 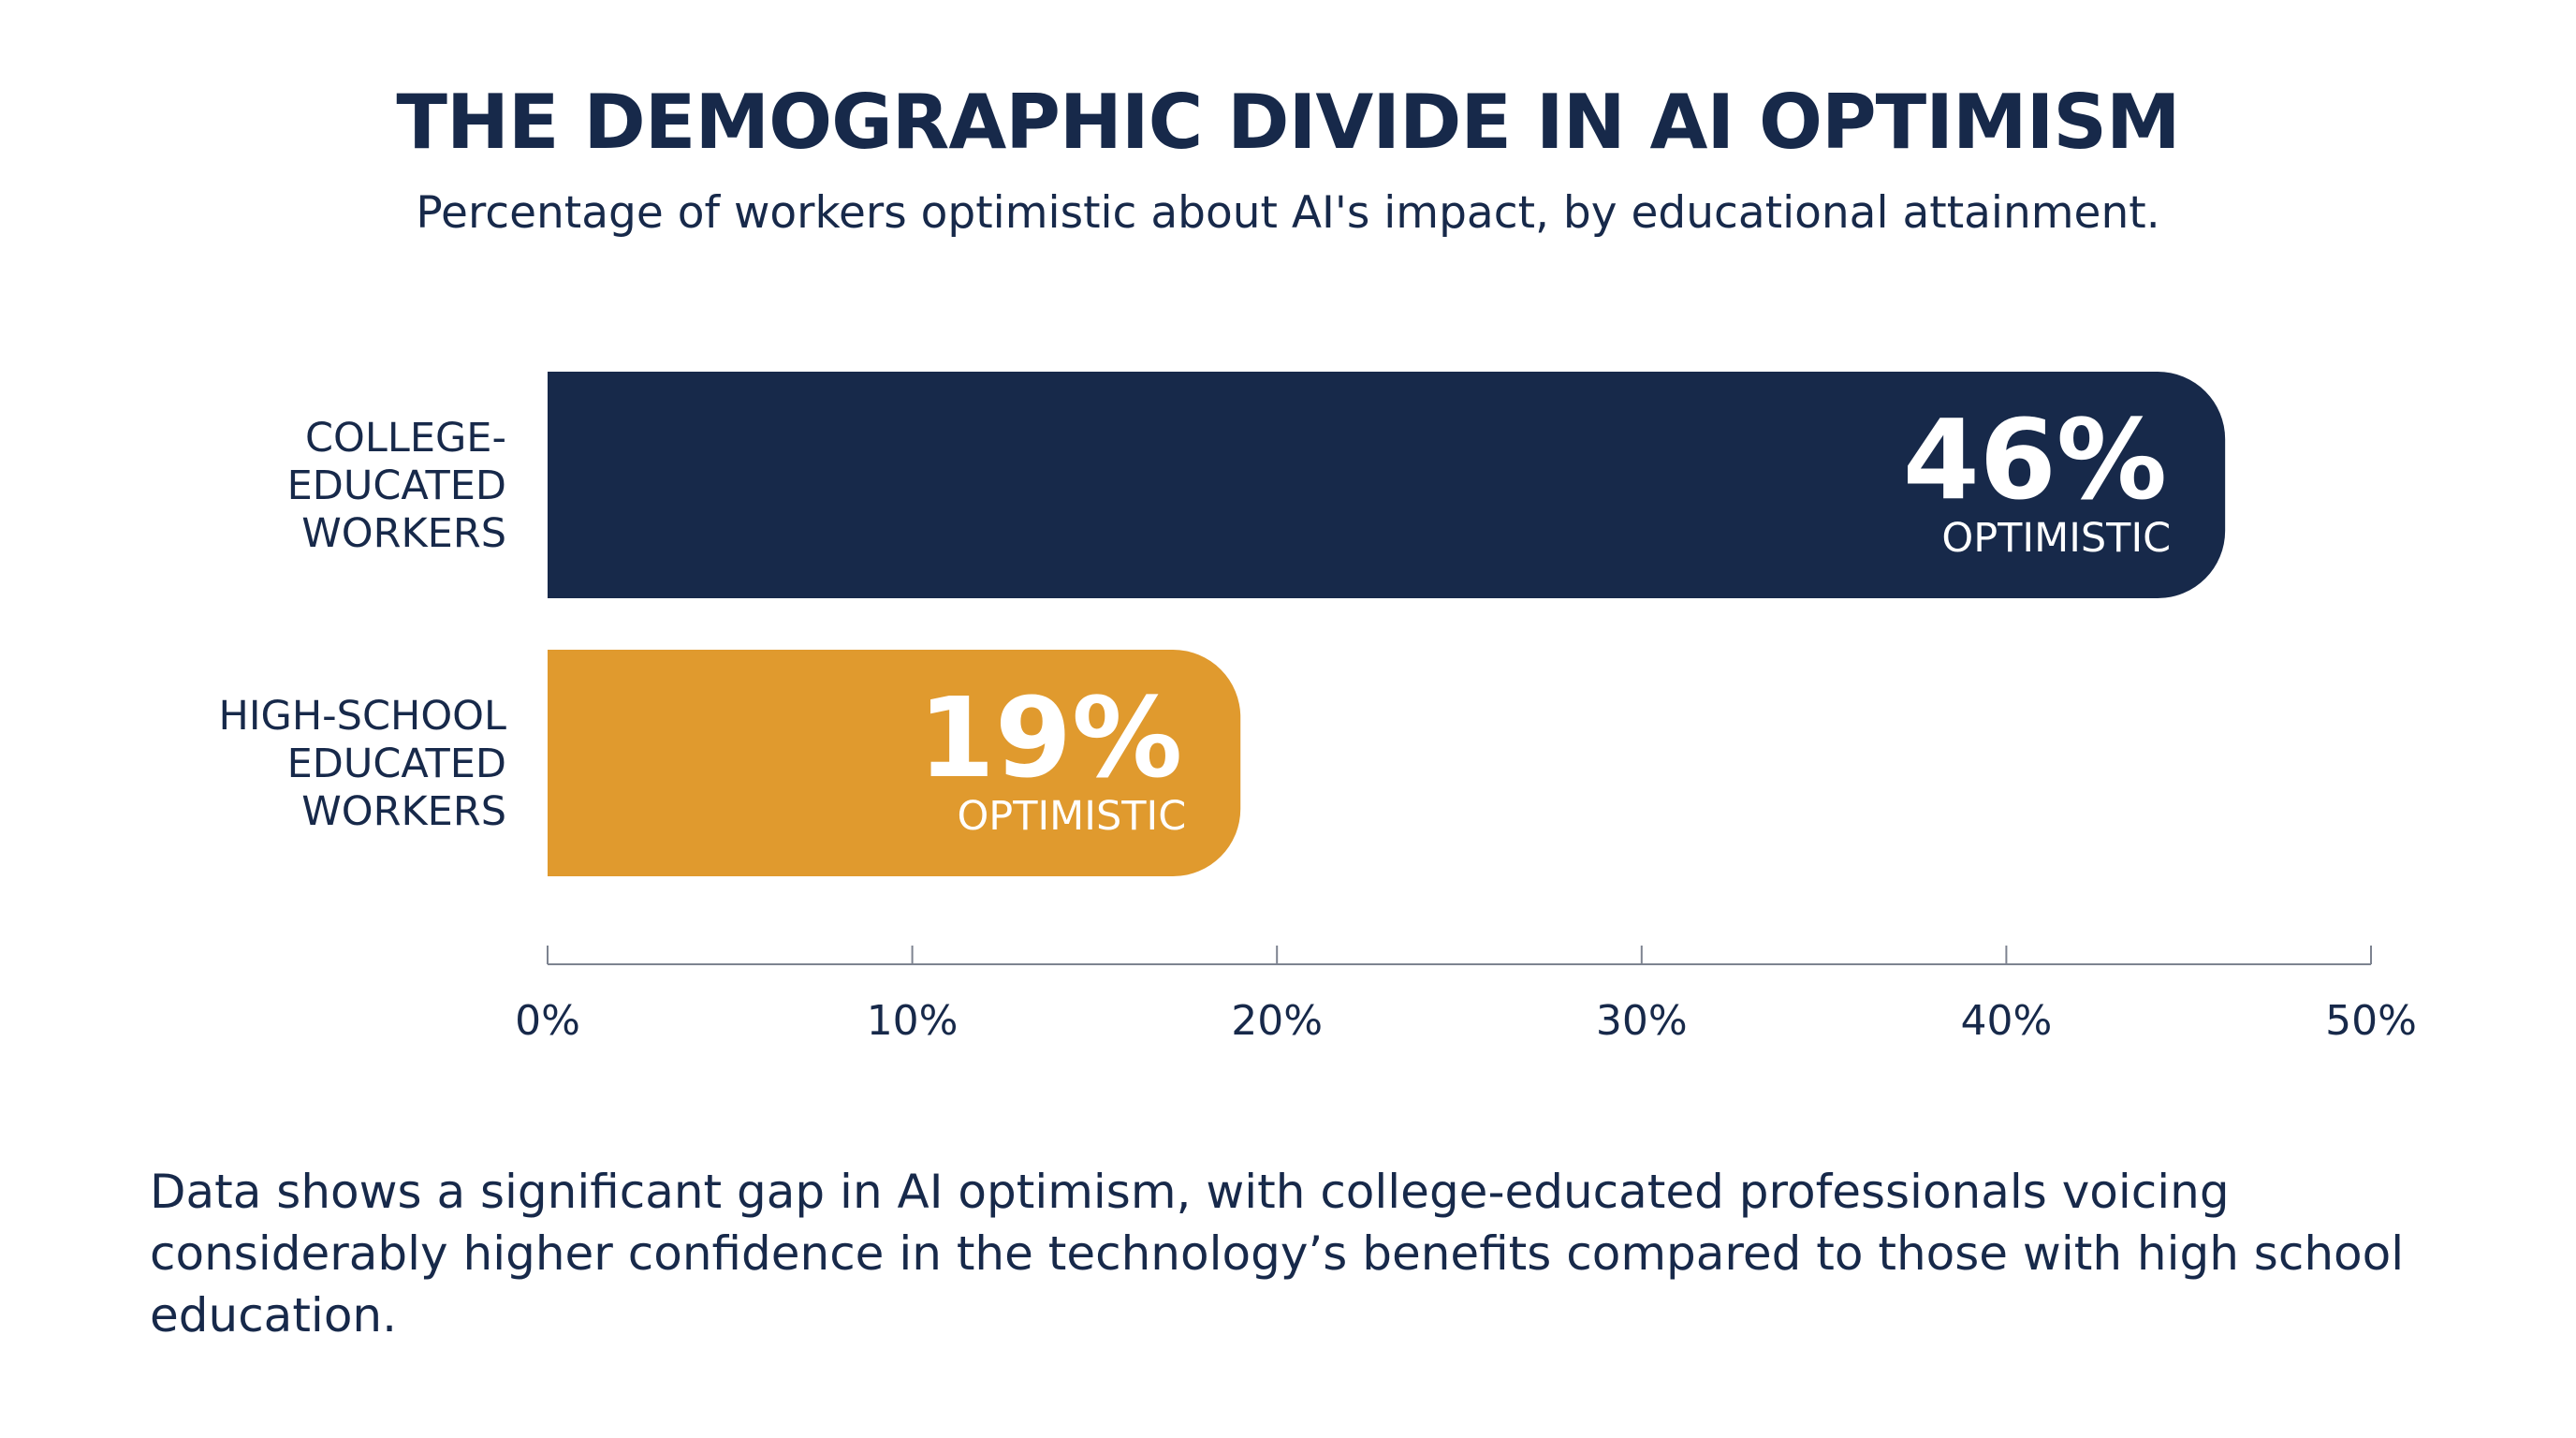 What do you see at coordinates (1642, 1021) in the screenshot?
I see `x-tick-label-30: 30%` at bounding box center [1642, 1021].